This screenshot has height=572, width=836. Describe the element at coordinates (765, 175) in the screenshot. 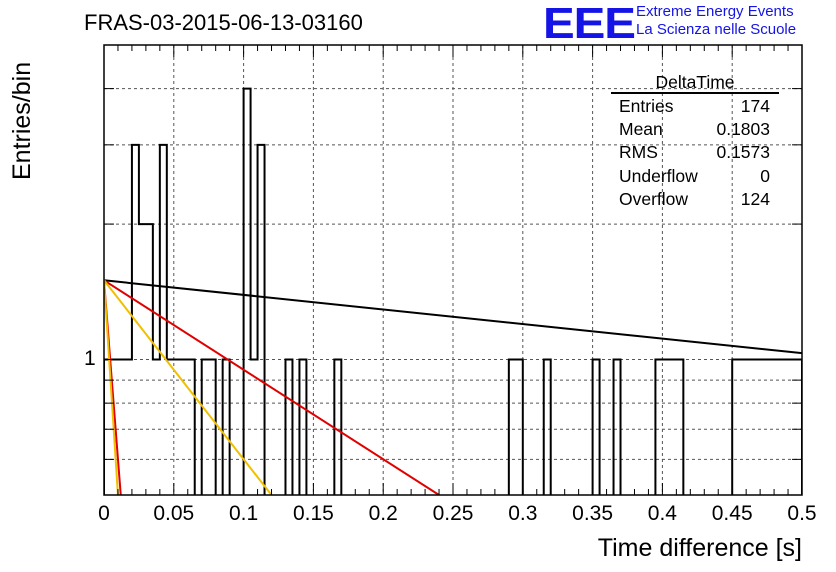

I see `stats-value: 0` at that location.